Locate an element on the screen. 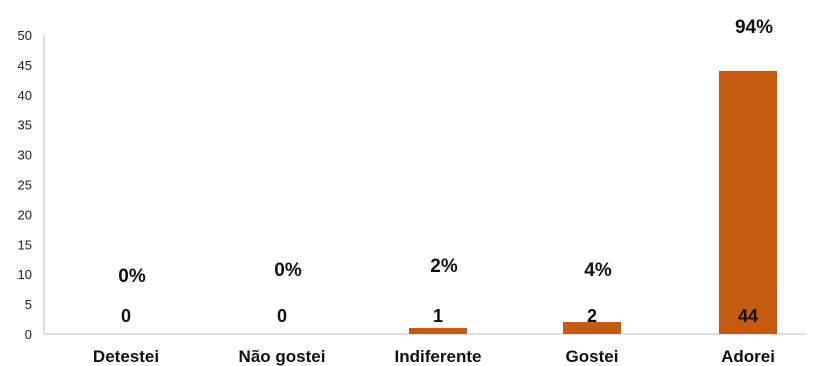 This screenshot has height=366, width=814. value-label: 44 is located at coordinates (748, 316).